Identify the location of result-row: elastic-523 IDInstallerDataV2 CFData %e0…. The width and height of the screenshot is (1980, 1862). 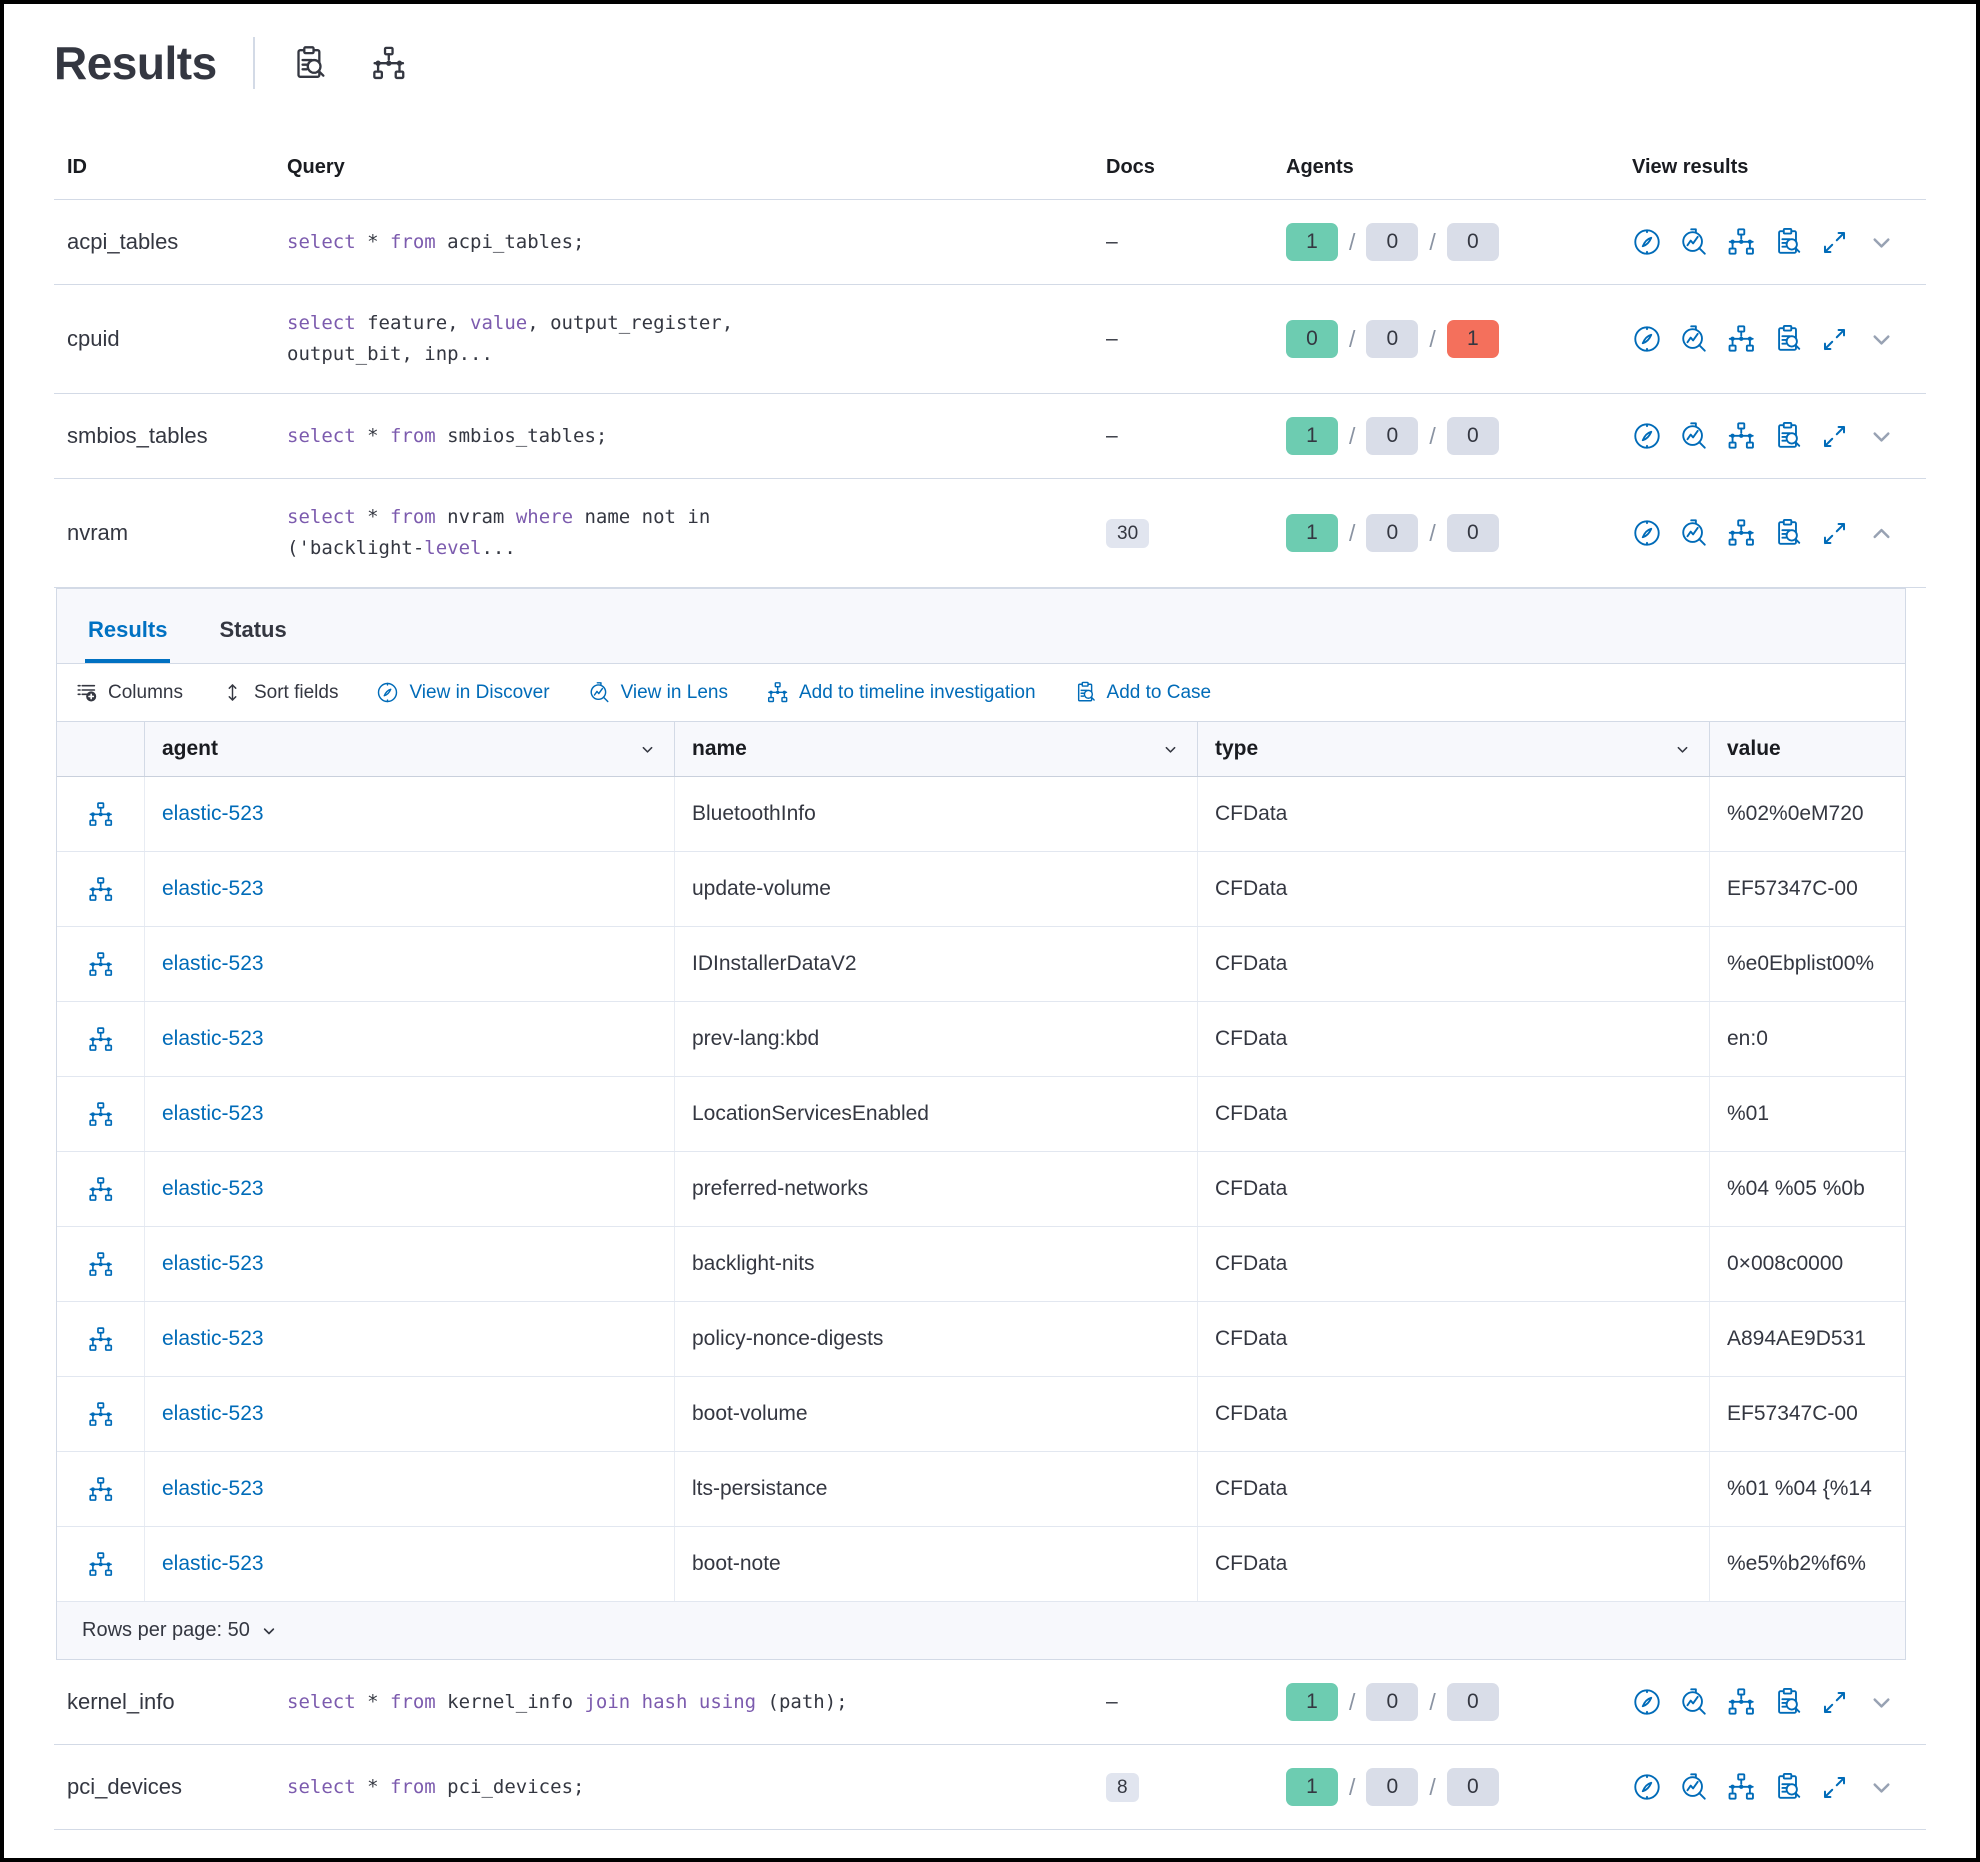
(981, 964).